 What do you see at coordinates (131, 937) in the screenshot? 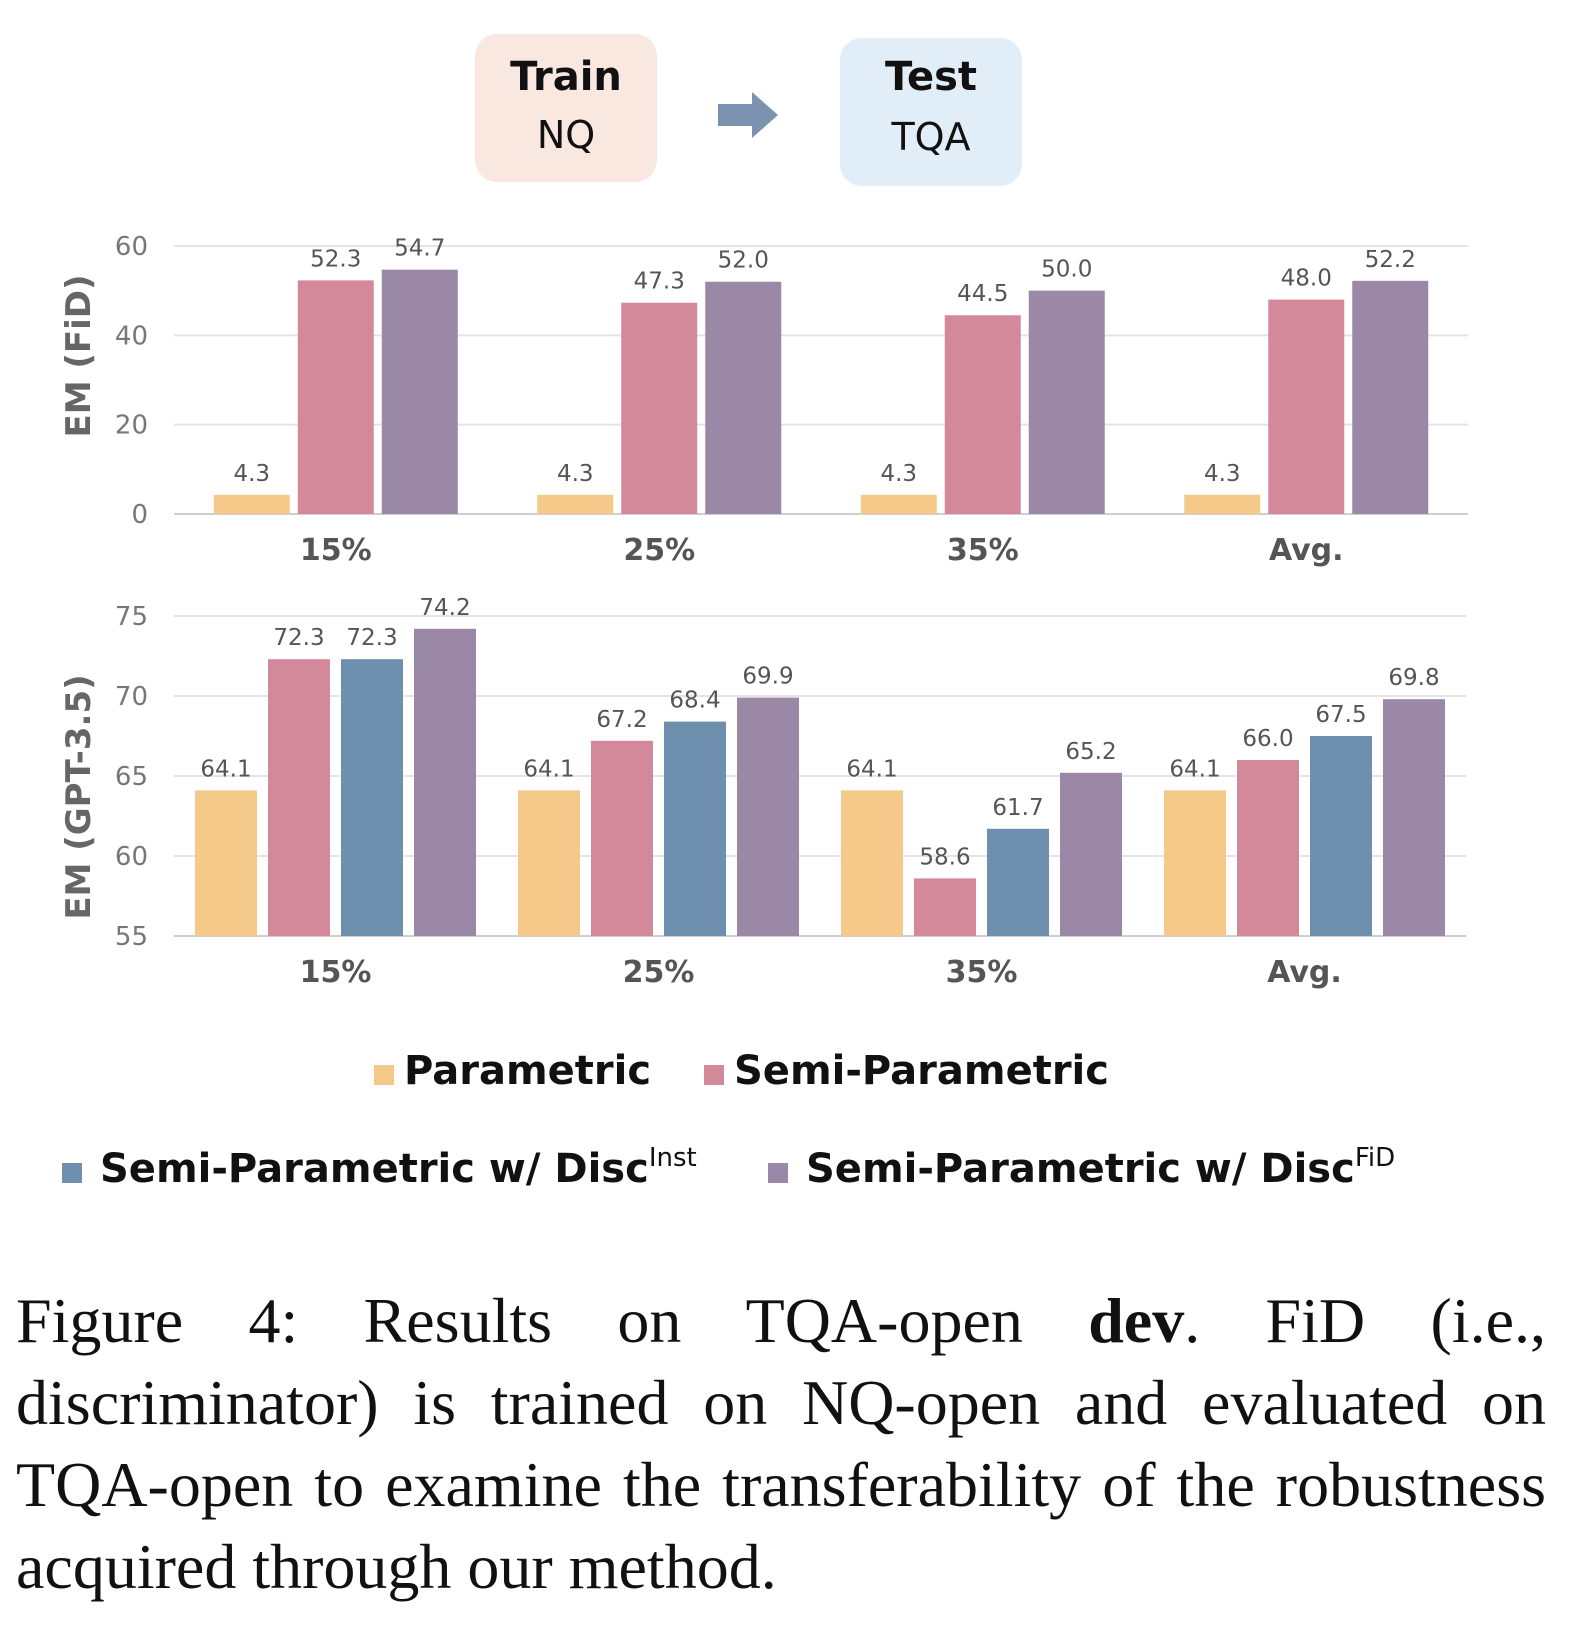
I see `y-tick-label: 55` at bounding box center [131, 937].